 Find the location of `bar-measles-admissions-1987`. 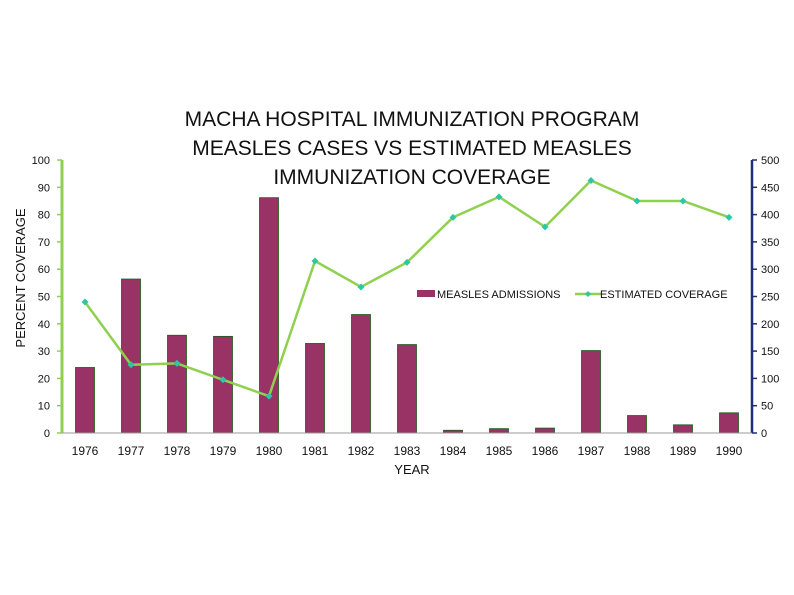

bar-measles-admissions-1987 is located at coordinates (591, 392).